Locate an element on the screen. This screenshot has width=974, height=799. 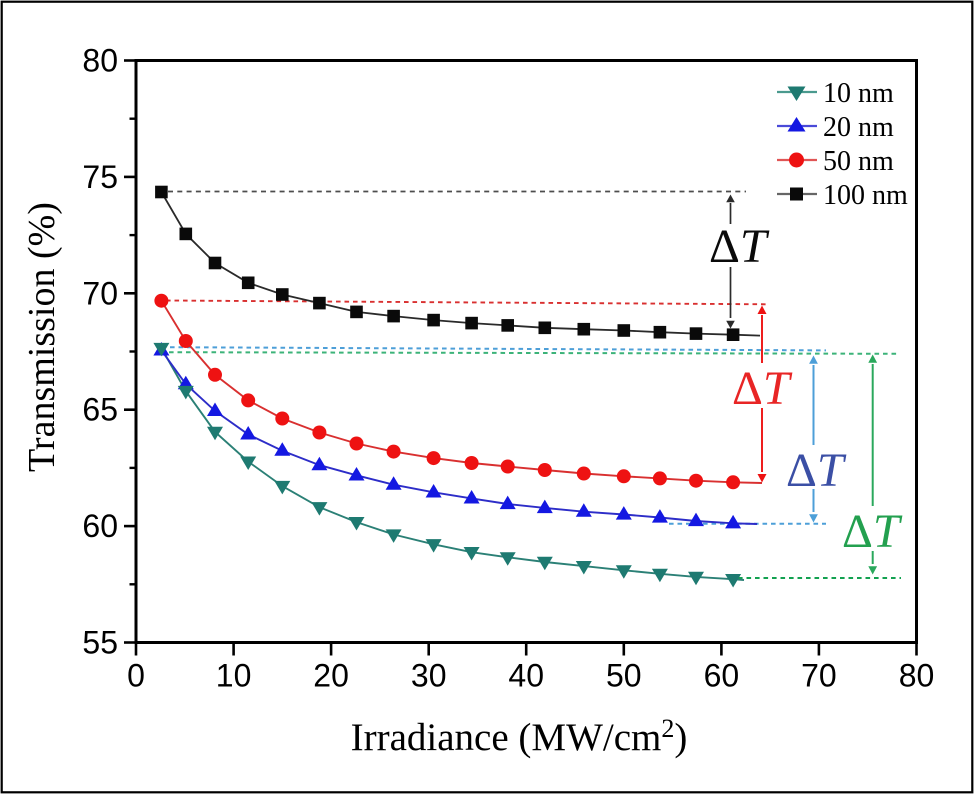
svg-text: 50 nm is located at coordinates (858, 161).